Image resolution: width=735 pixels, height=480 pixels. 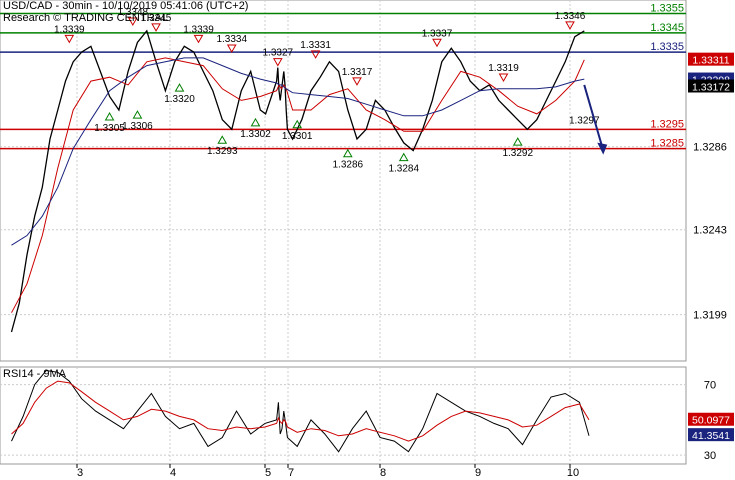 I want to click on forecast-arrow-head, so click(x=602, y=148).